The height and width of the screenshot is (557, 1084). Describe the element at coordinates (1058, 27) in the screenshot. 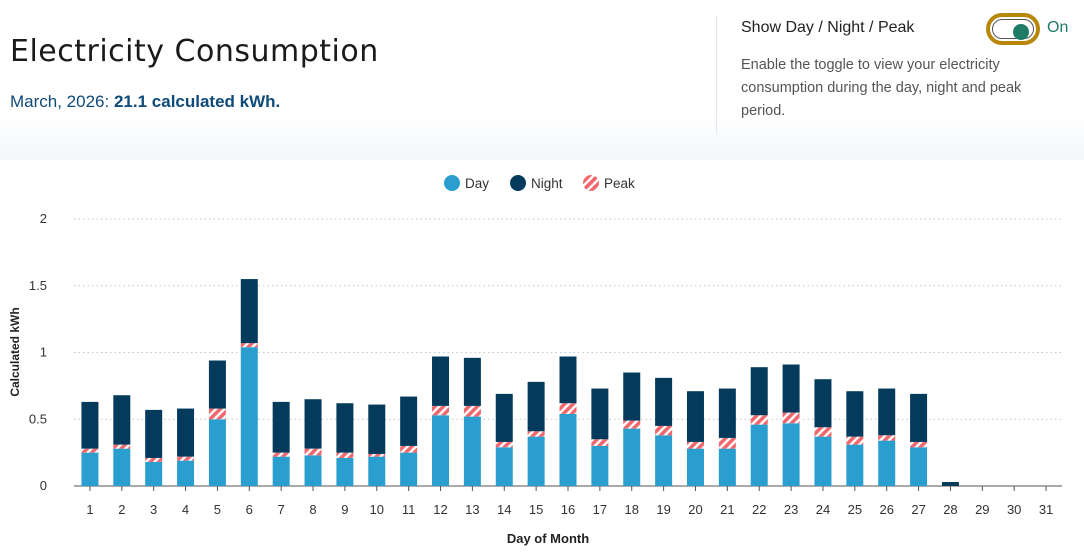

I see `toggle-state: On` at that location.